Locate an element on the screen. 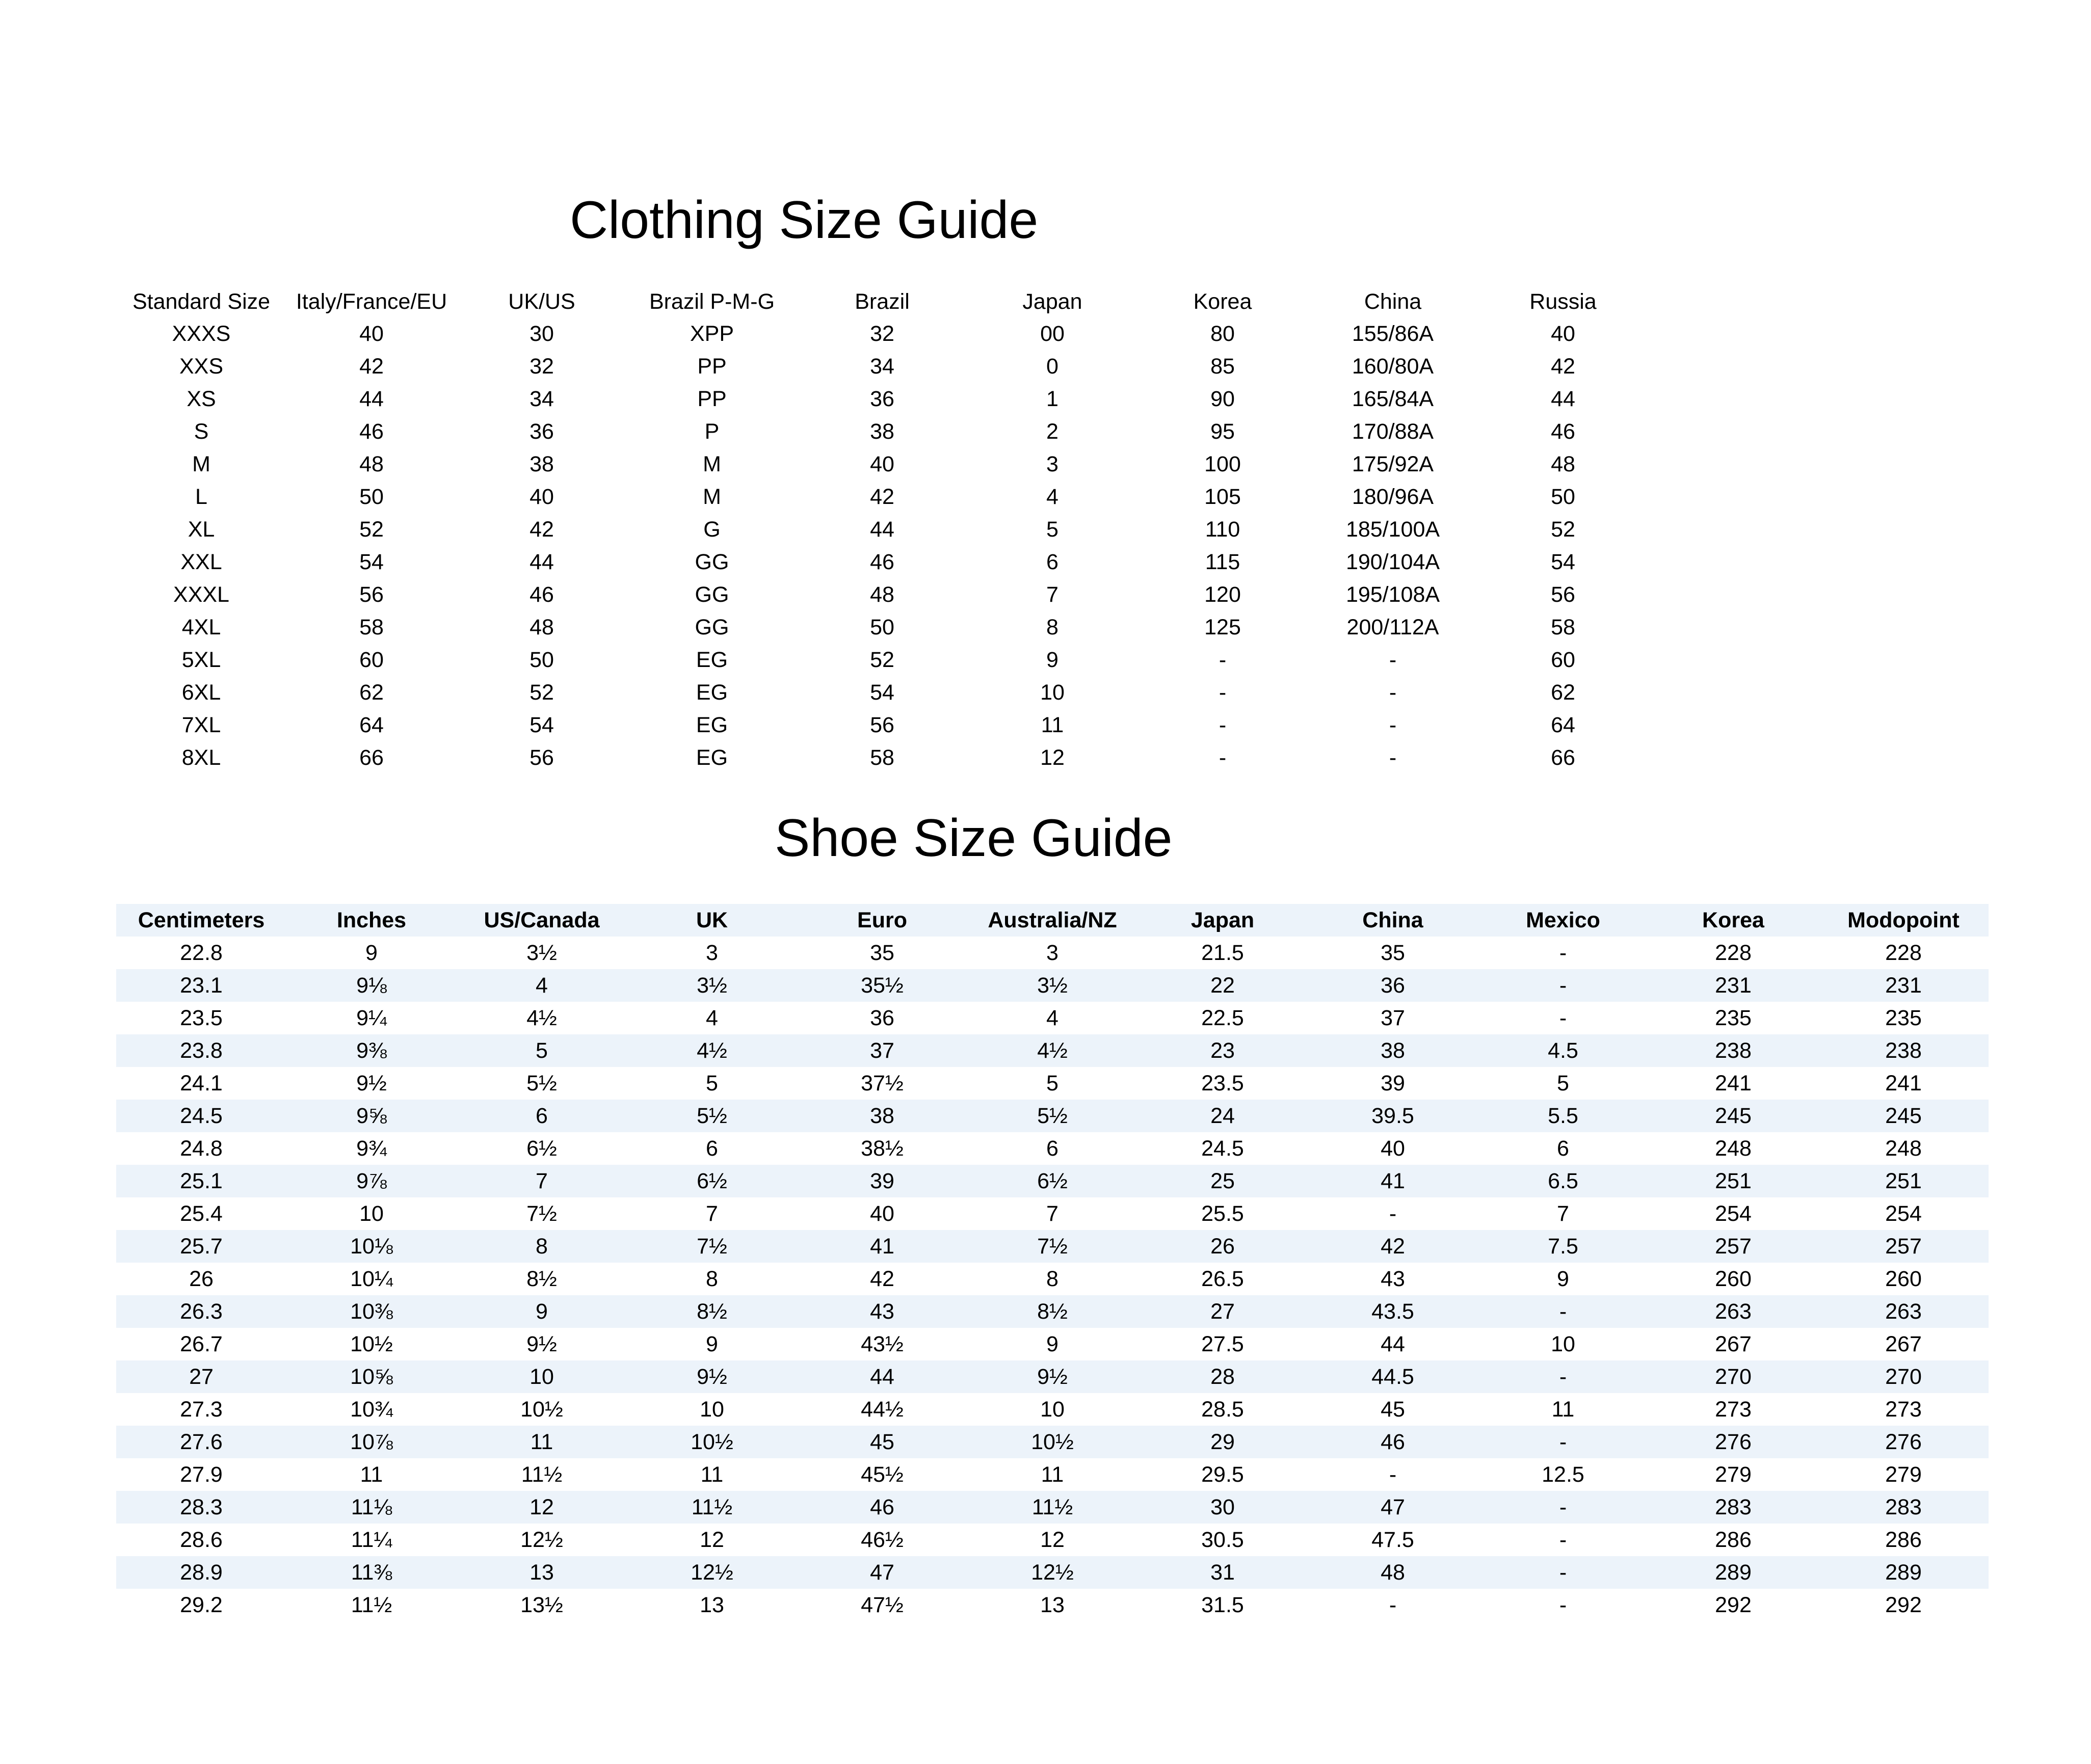 The width and height of the screenshot is (2091, 1764). shoe-table-cell: 41 is located at coordinates (1393, 1181).